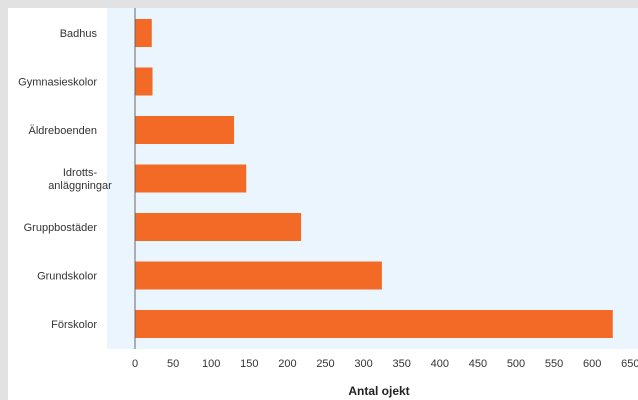 This screenshot has height=400, width=638. Describe the element at coordinates (554, 364) in the screenshot. I see `x-tick-label-11: 550` at that location.